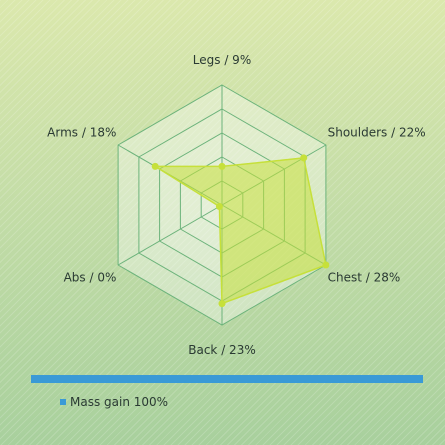  Describe the element at coordinates (119, 402) in the screenshot. I see `legend-label: Mass gain 100%` at that location.